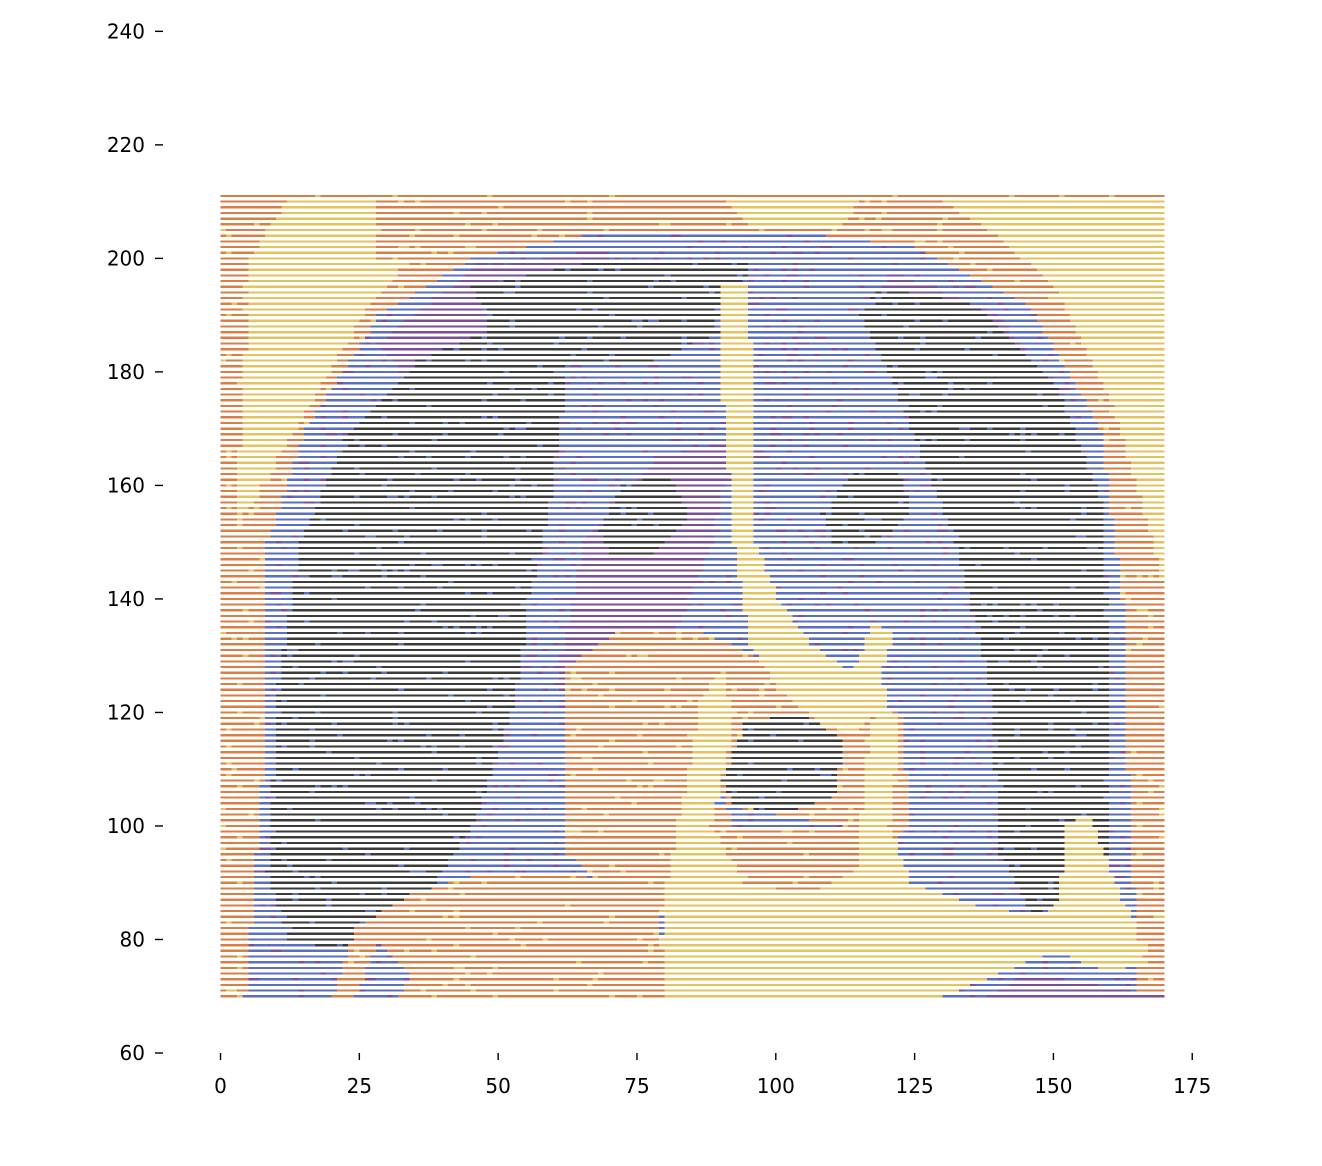 Image resolution: width=1322 pixels, height=1166 pixels. Describe the element at coordinates (126, 826) in the screenshot. I see `y-tick-label: 100` at that location.